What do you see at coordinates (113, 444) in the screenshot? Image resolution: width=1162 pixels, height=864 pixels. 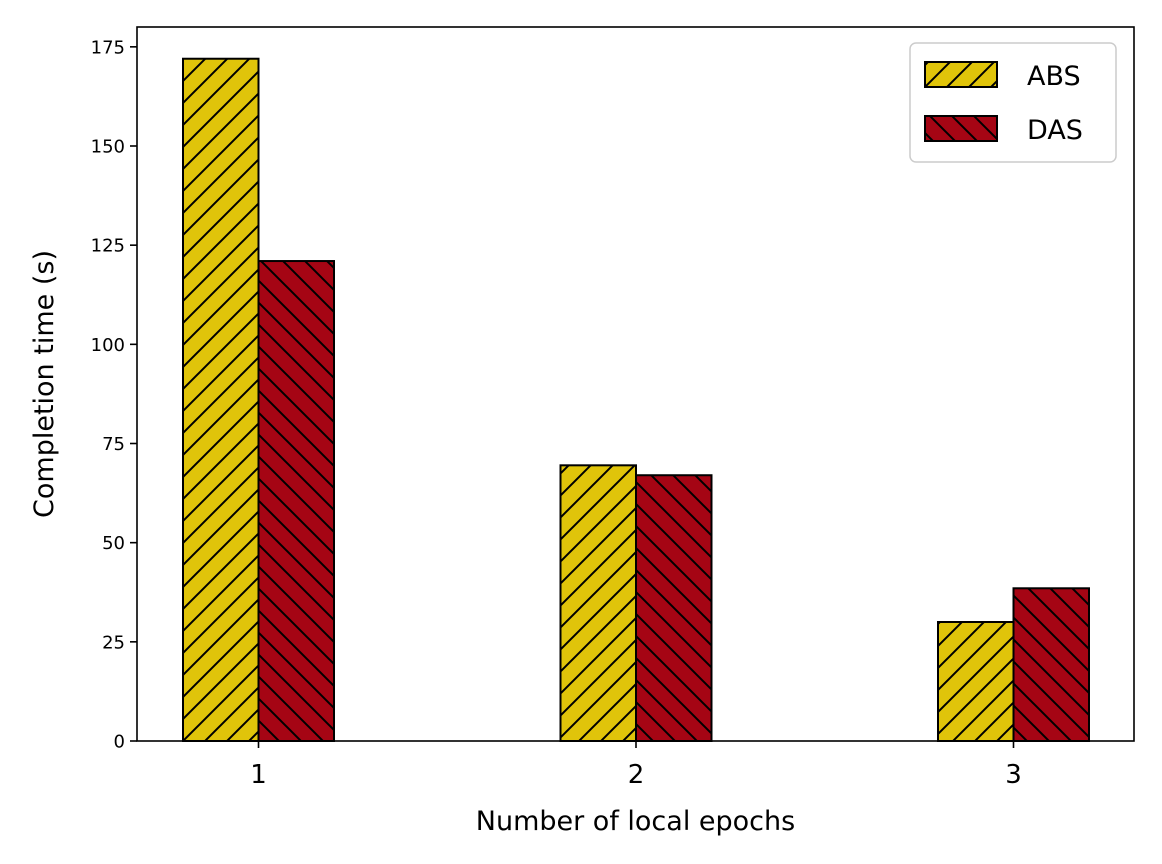 I see `y-tick-label: 75` at bounding box center [113, 444].